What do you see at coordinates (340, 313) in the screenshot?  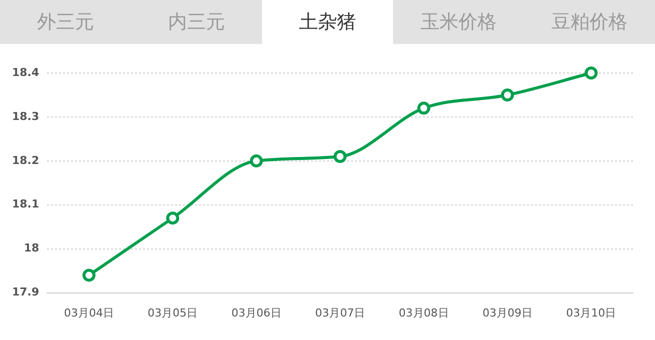 I see `x-tick-label: 03月07日` at bounding box center [340, 313].